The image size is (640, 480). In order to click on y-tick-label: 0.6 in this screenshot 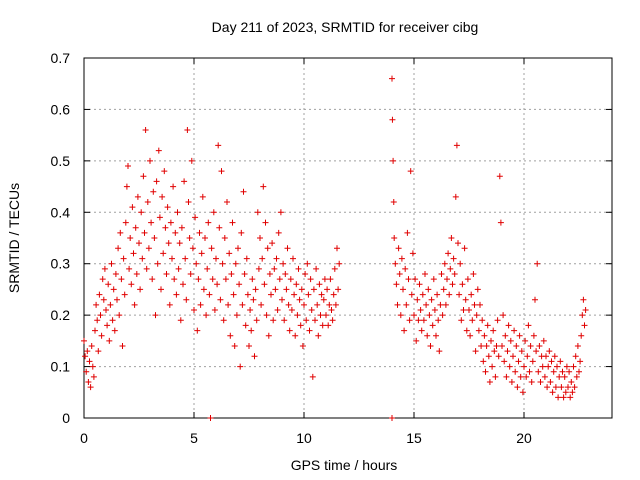, I will do `click(61, 109)`.